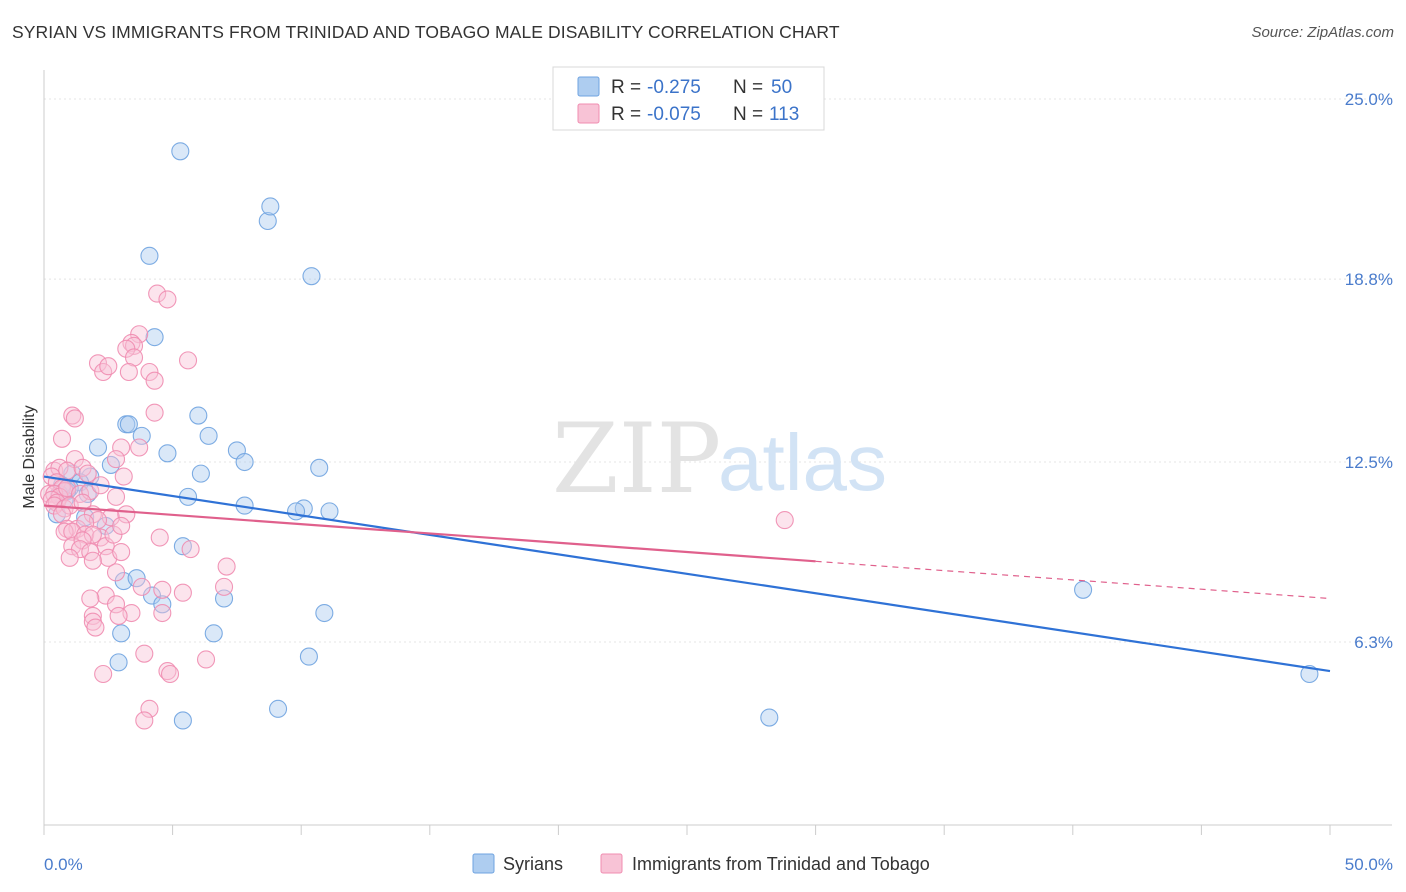 The image size is (1406, 892). I want to click on x-tick-labels: 0.0% 50.0%, so click(718, 864).